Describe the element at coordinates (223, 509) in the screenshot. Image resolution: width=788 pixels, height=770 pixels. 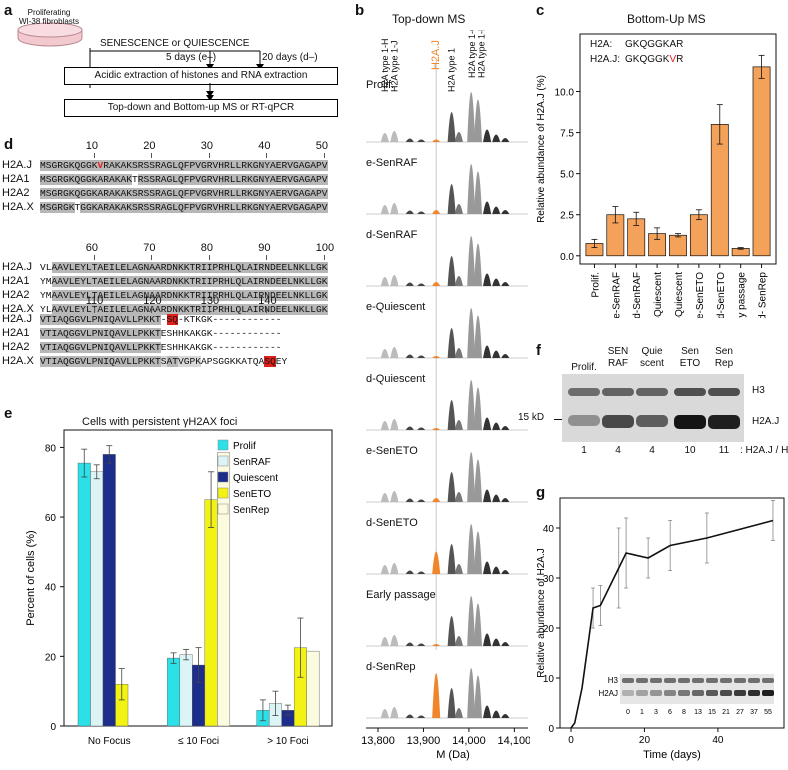
I see `legend-swatch` at that location.